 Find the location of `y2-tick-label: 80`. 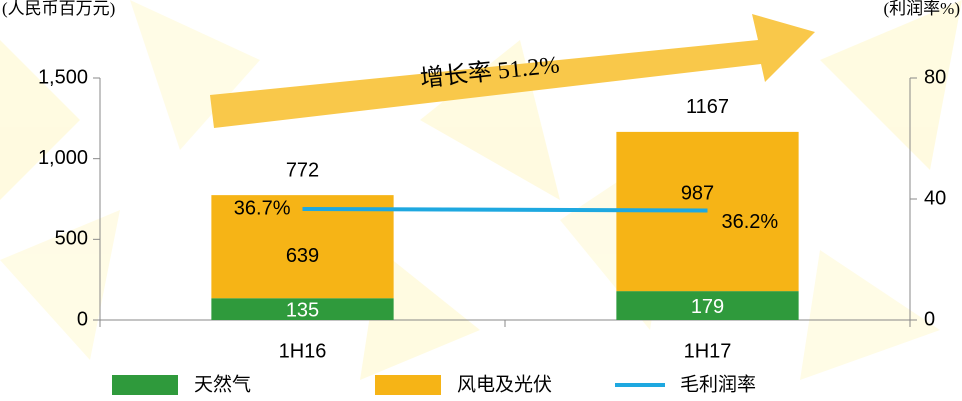

y2-tick-label: 80 is located at coordinates (935, 77).